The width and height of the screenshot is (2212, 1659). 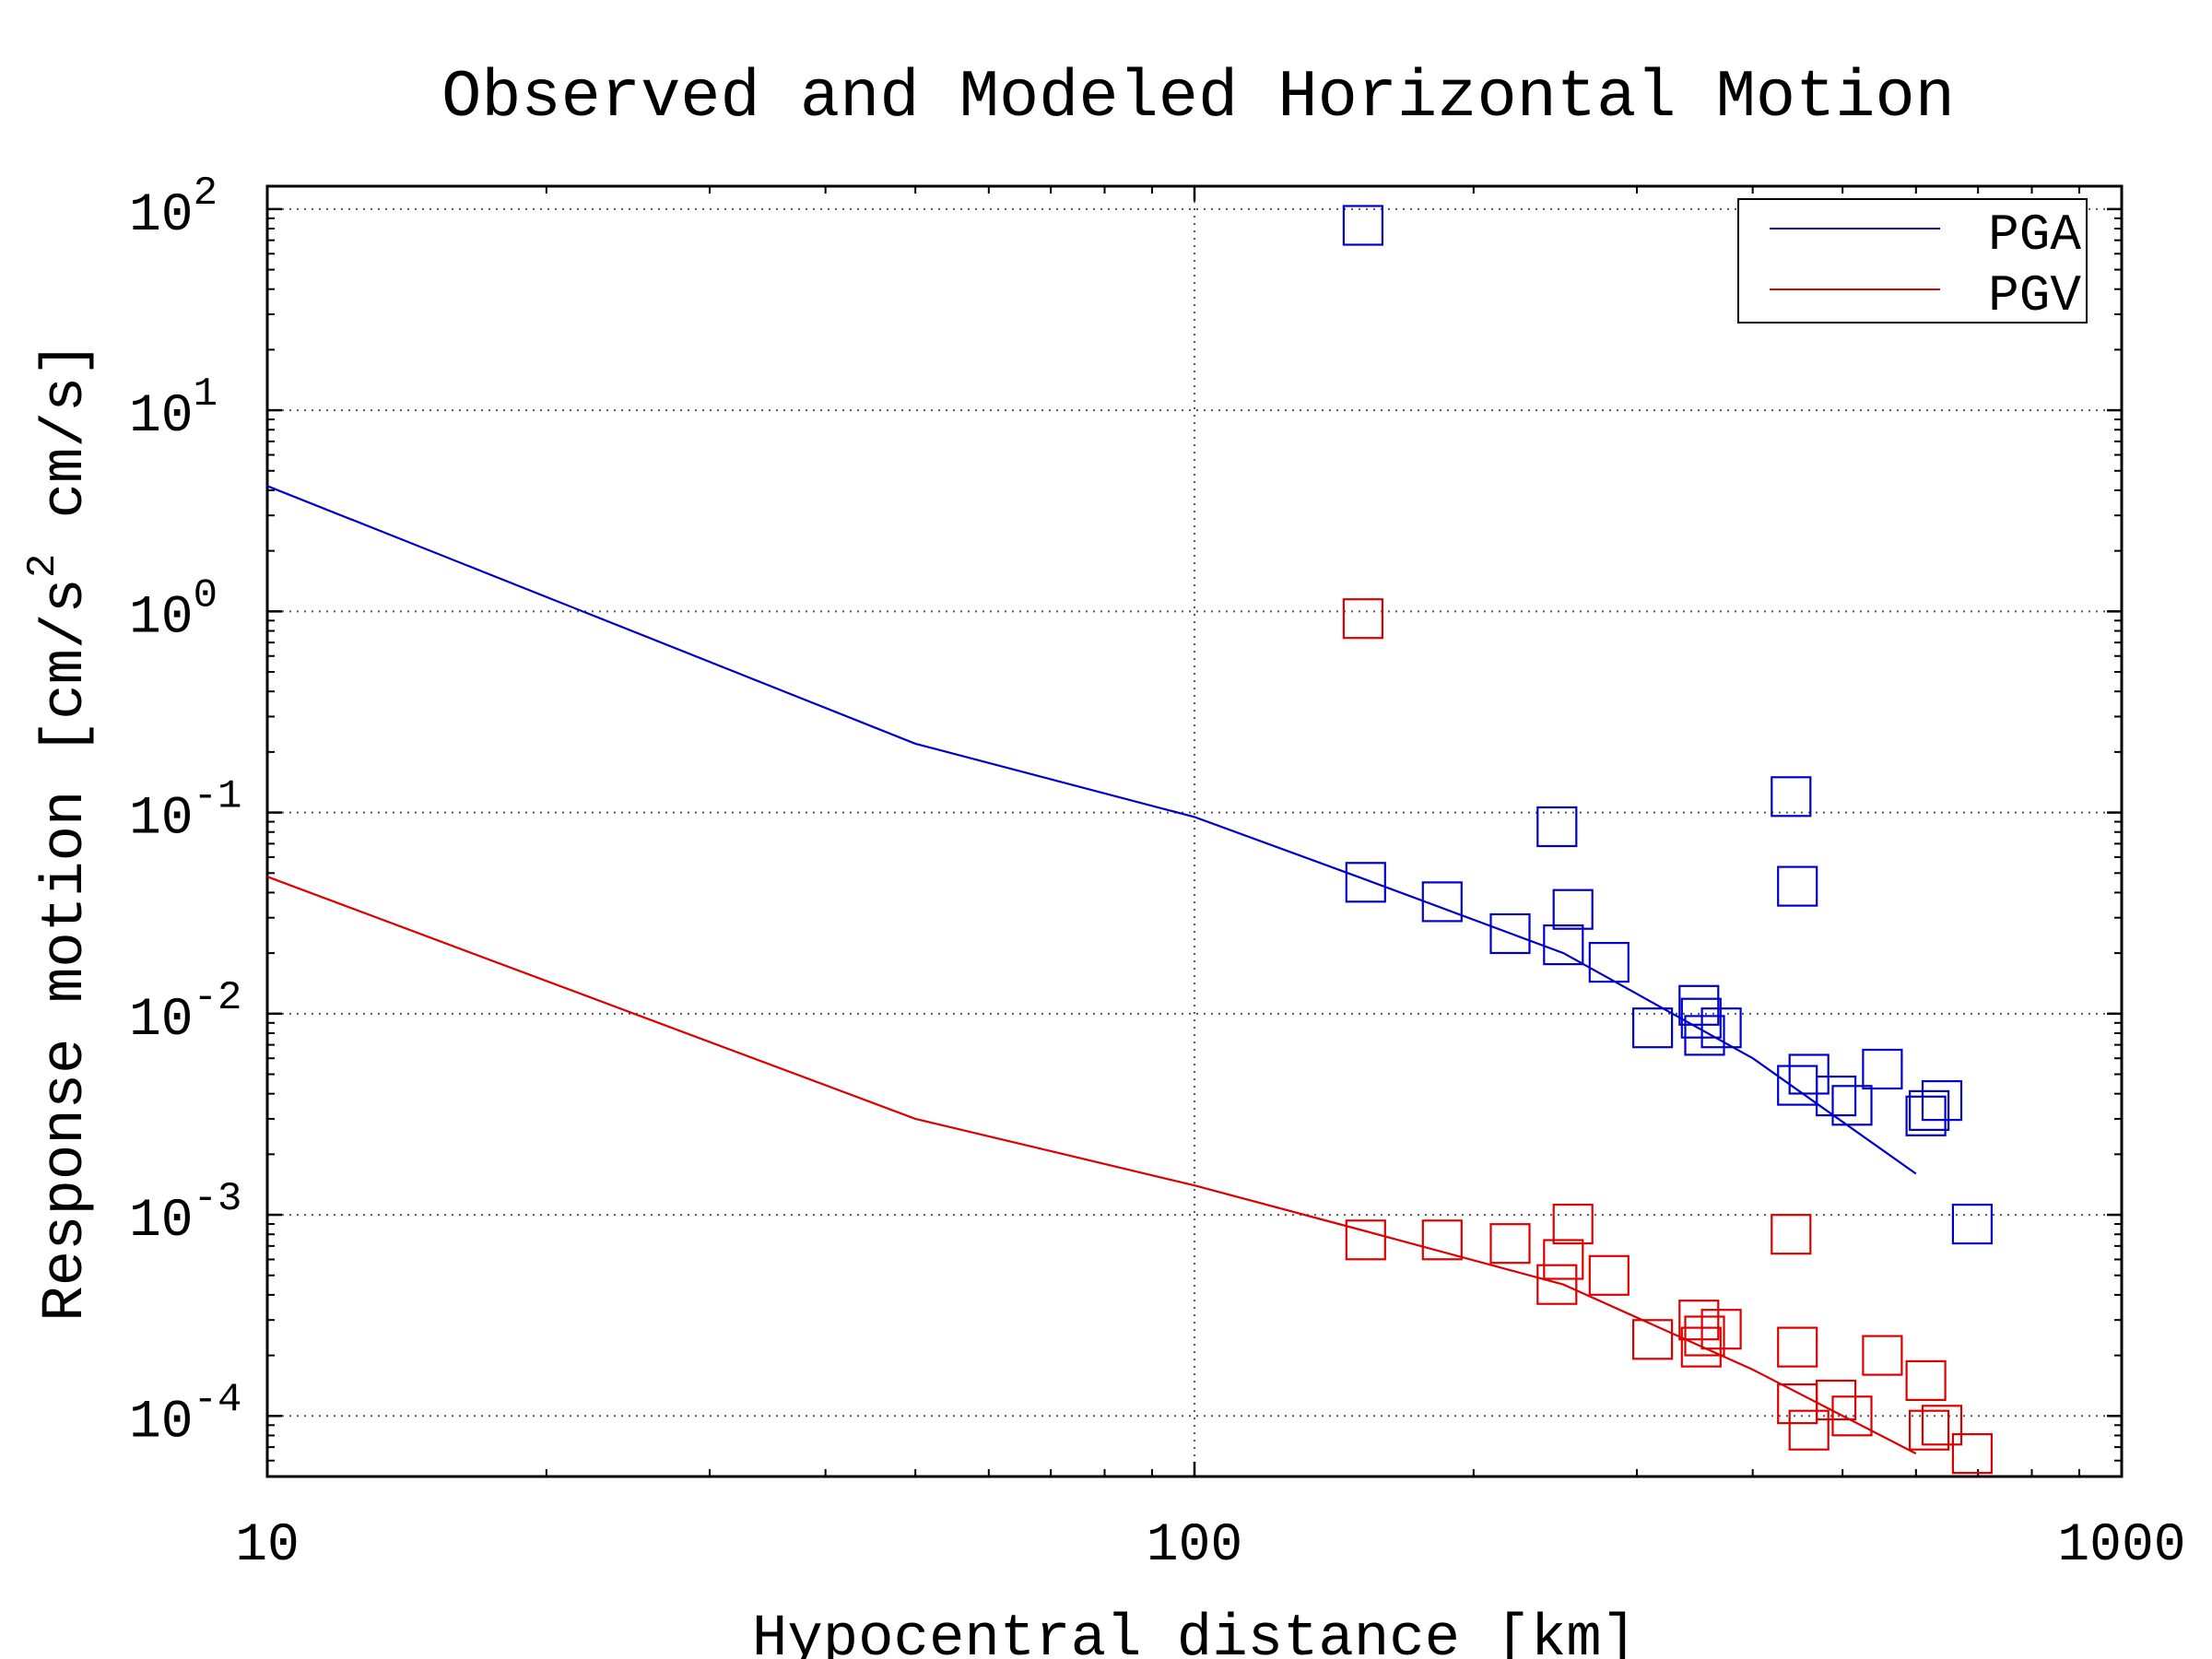 I want to click on y-axis-label-tail: cm/s], so click(x=66, y=447).